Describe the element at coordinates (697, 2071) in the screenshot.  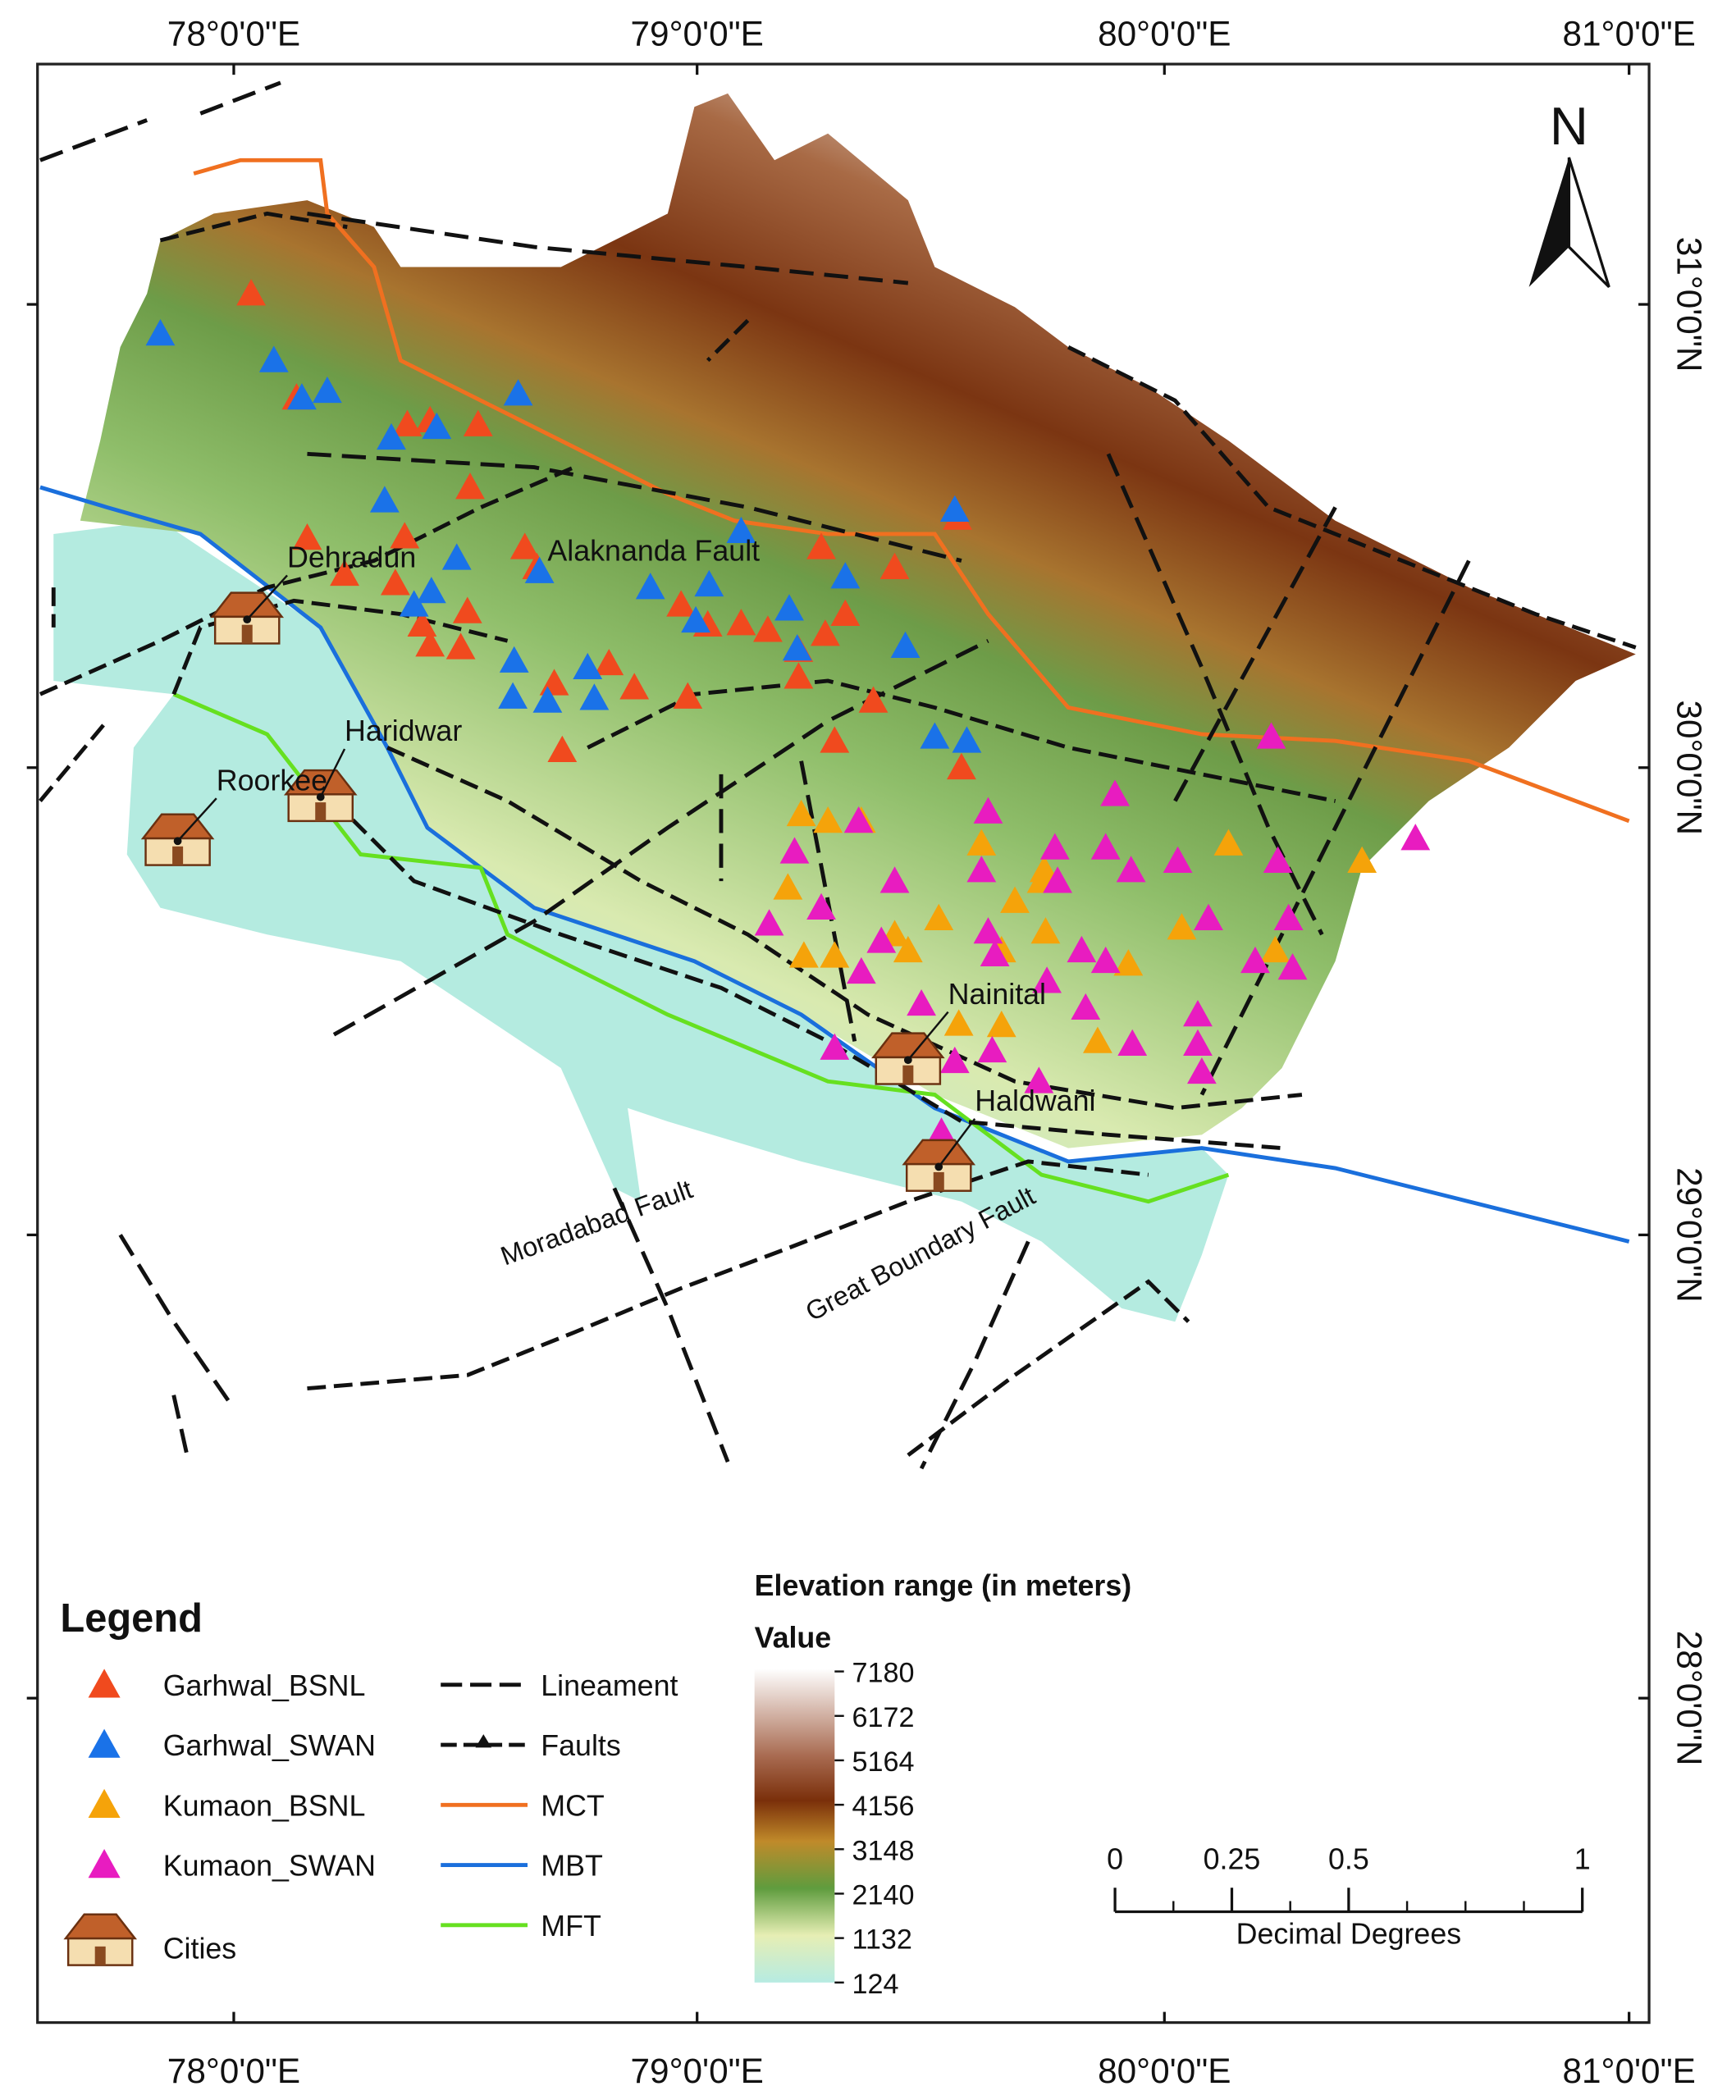
I see `bottom-label: 79°0'0"E` at that location.